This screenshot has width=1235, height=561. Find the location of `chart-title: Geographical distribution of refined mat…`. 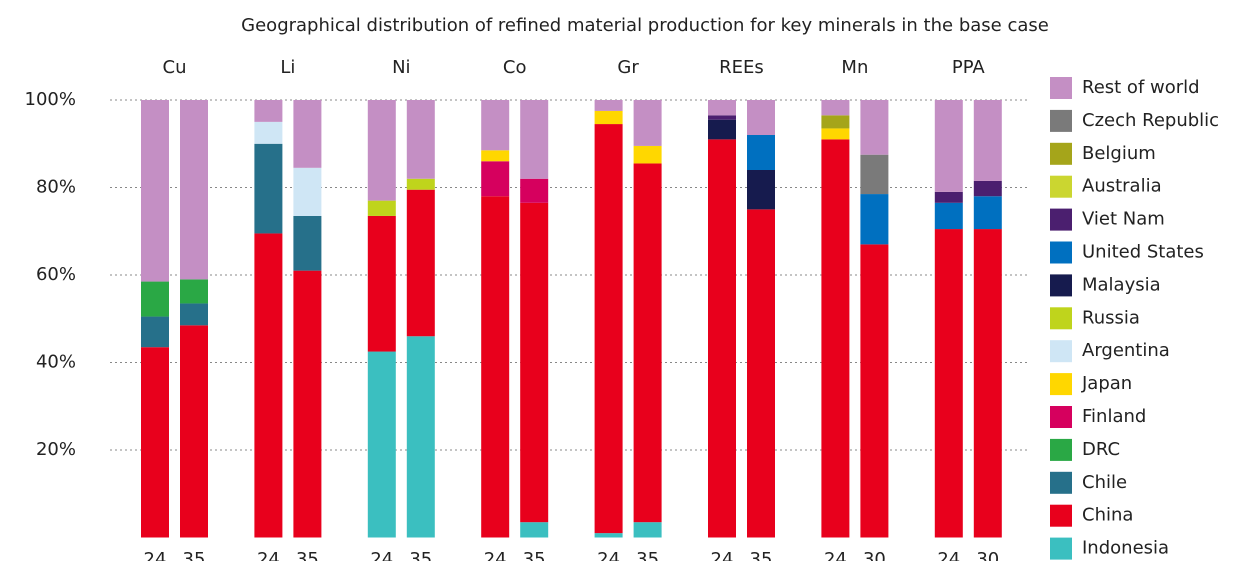

chart-title: Geographical distribution of refined mat… is located at coordinates (645, 25).